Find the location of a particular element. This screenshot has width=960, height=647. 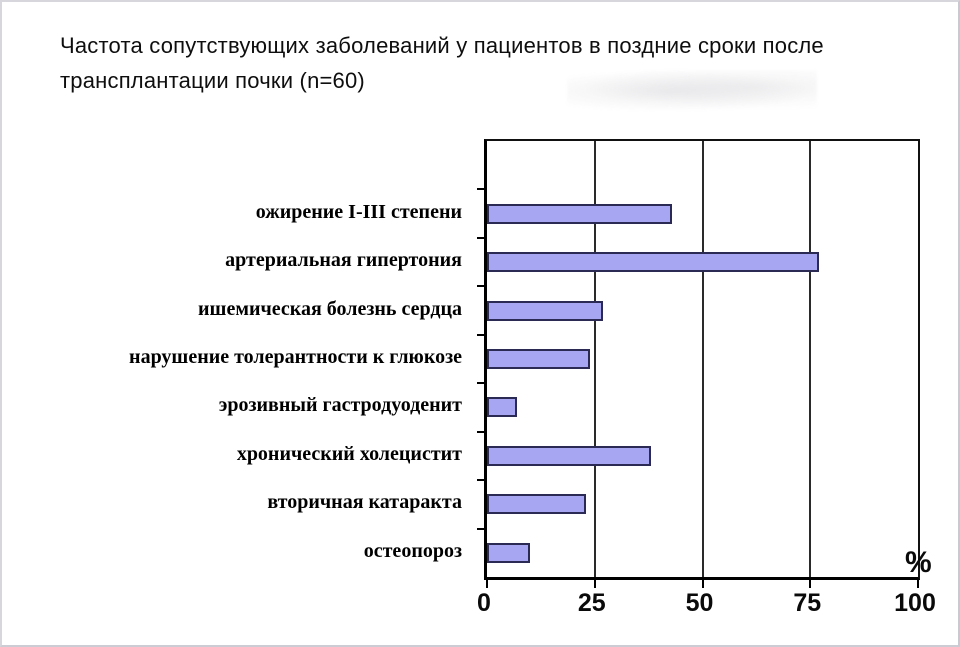

category-label-1: ожирение I-III степени is located at coordinates (358, 211).